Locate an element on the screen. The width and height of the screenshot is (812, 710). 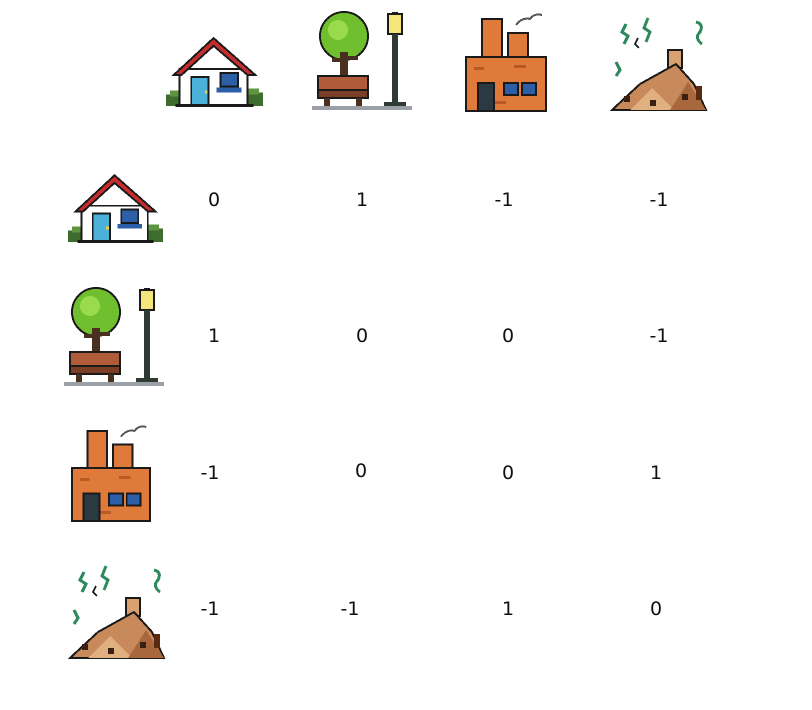
row-header-house-icon is located at coordinates (115, 209).